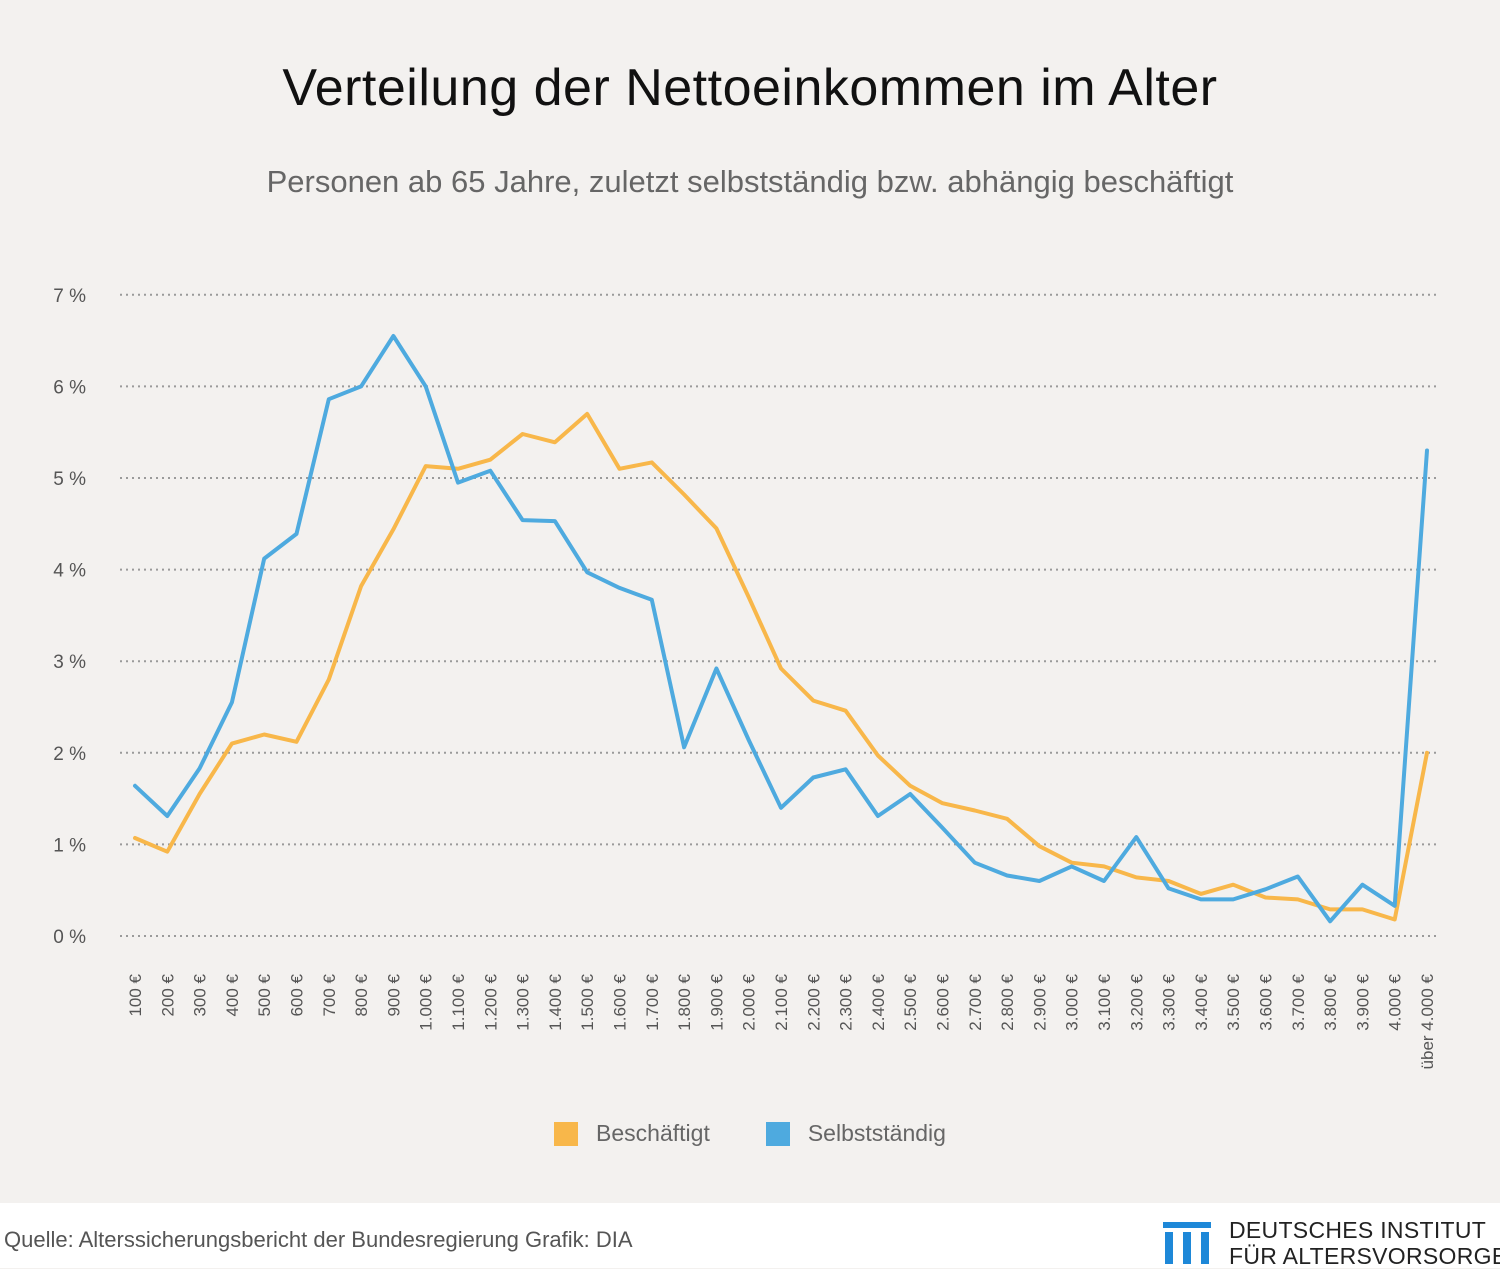 Image resolution: width=1500 pixels, height=1269 pixels. I want to click on x-tick-label: 4.000 €, so click(1395, 1001).